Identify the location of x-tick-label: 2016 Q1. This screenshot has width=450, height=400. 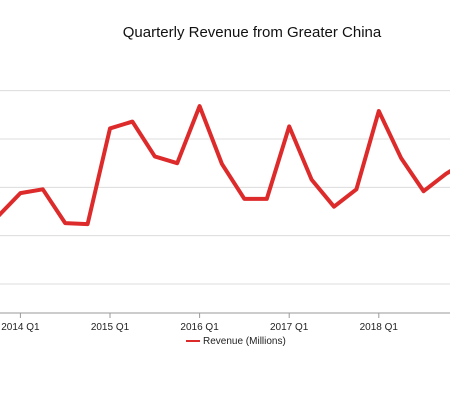
(199, 327).